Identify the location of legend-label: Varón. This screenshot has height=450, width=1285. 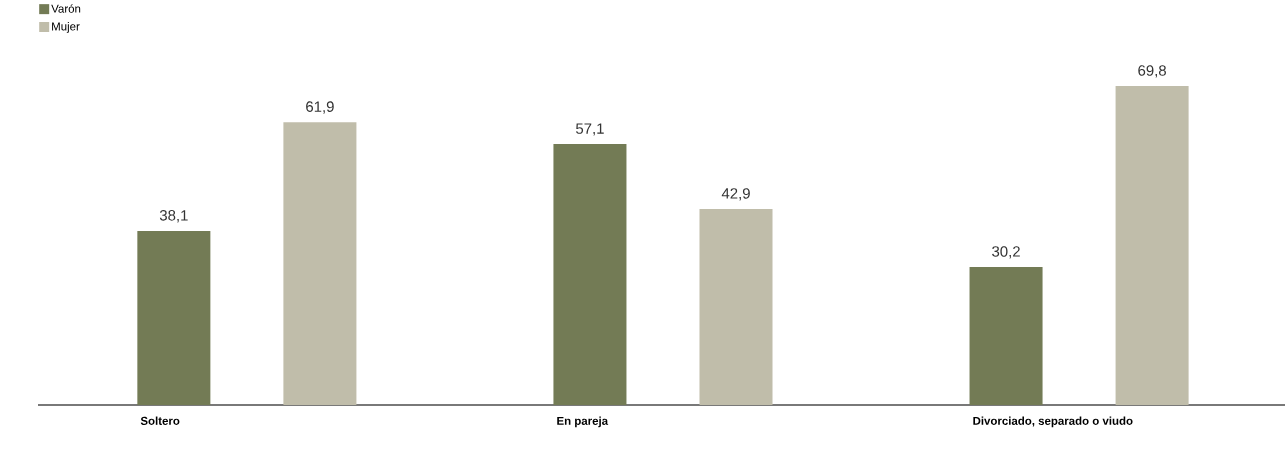
(66, 8).